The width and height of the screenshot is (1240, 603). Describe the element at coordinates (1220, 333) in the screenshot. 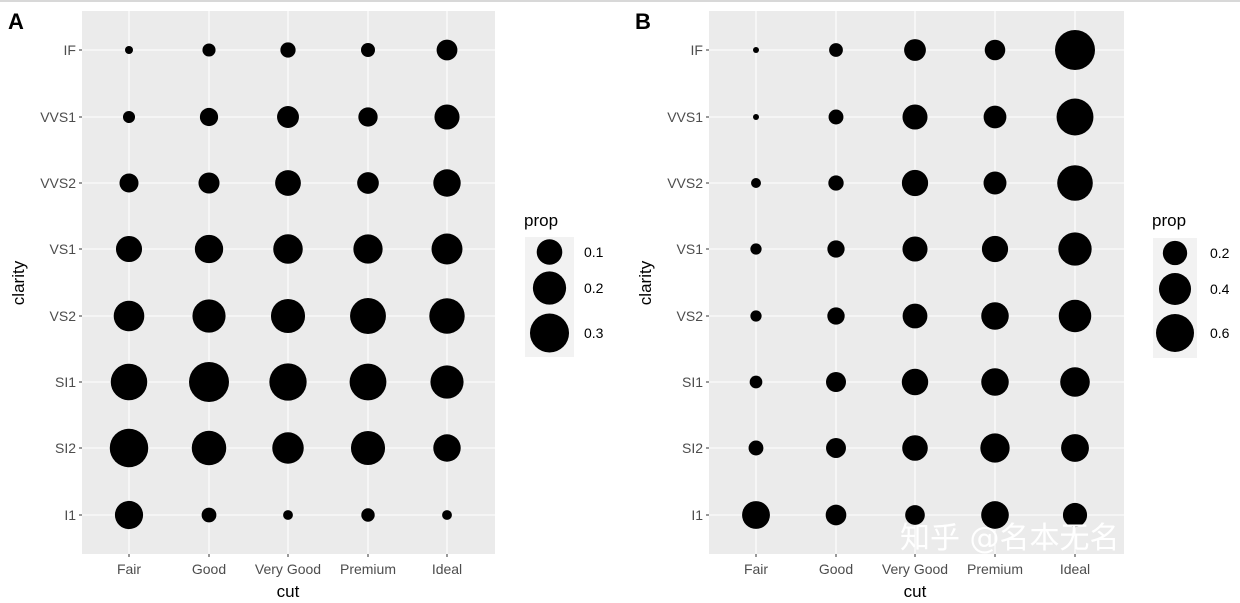

I see `legend-label: 0.6` at that location.